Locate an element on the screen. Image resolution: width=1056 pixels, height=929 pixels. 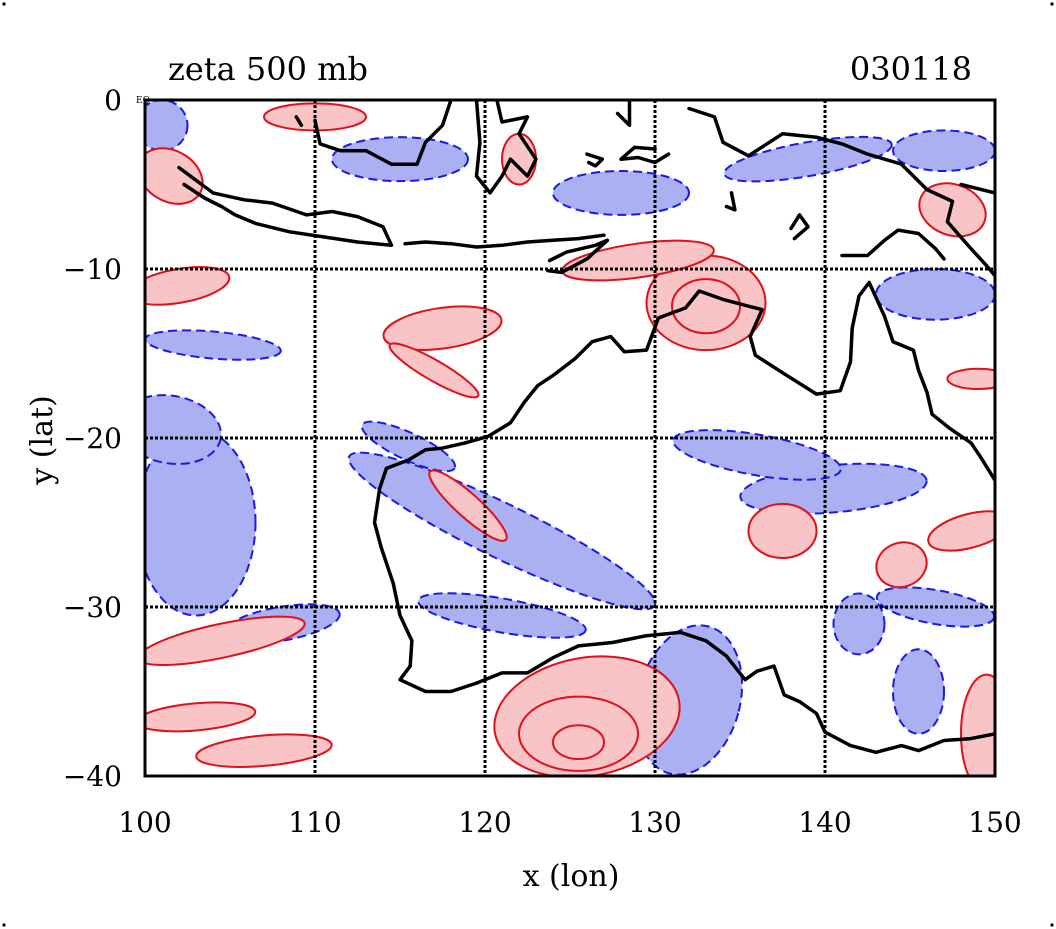
y-tick-label: −20 is located at coordinates (92, 438).